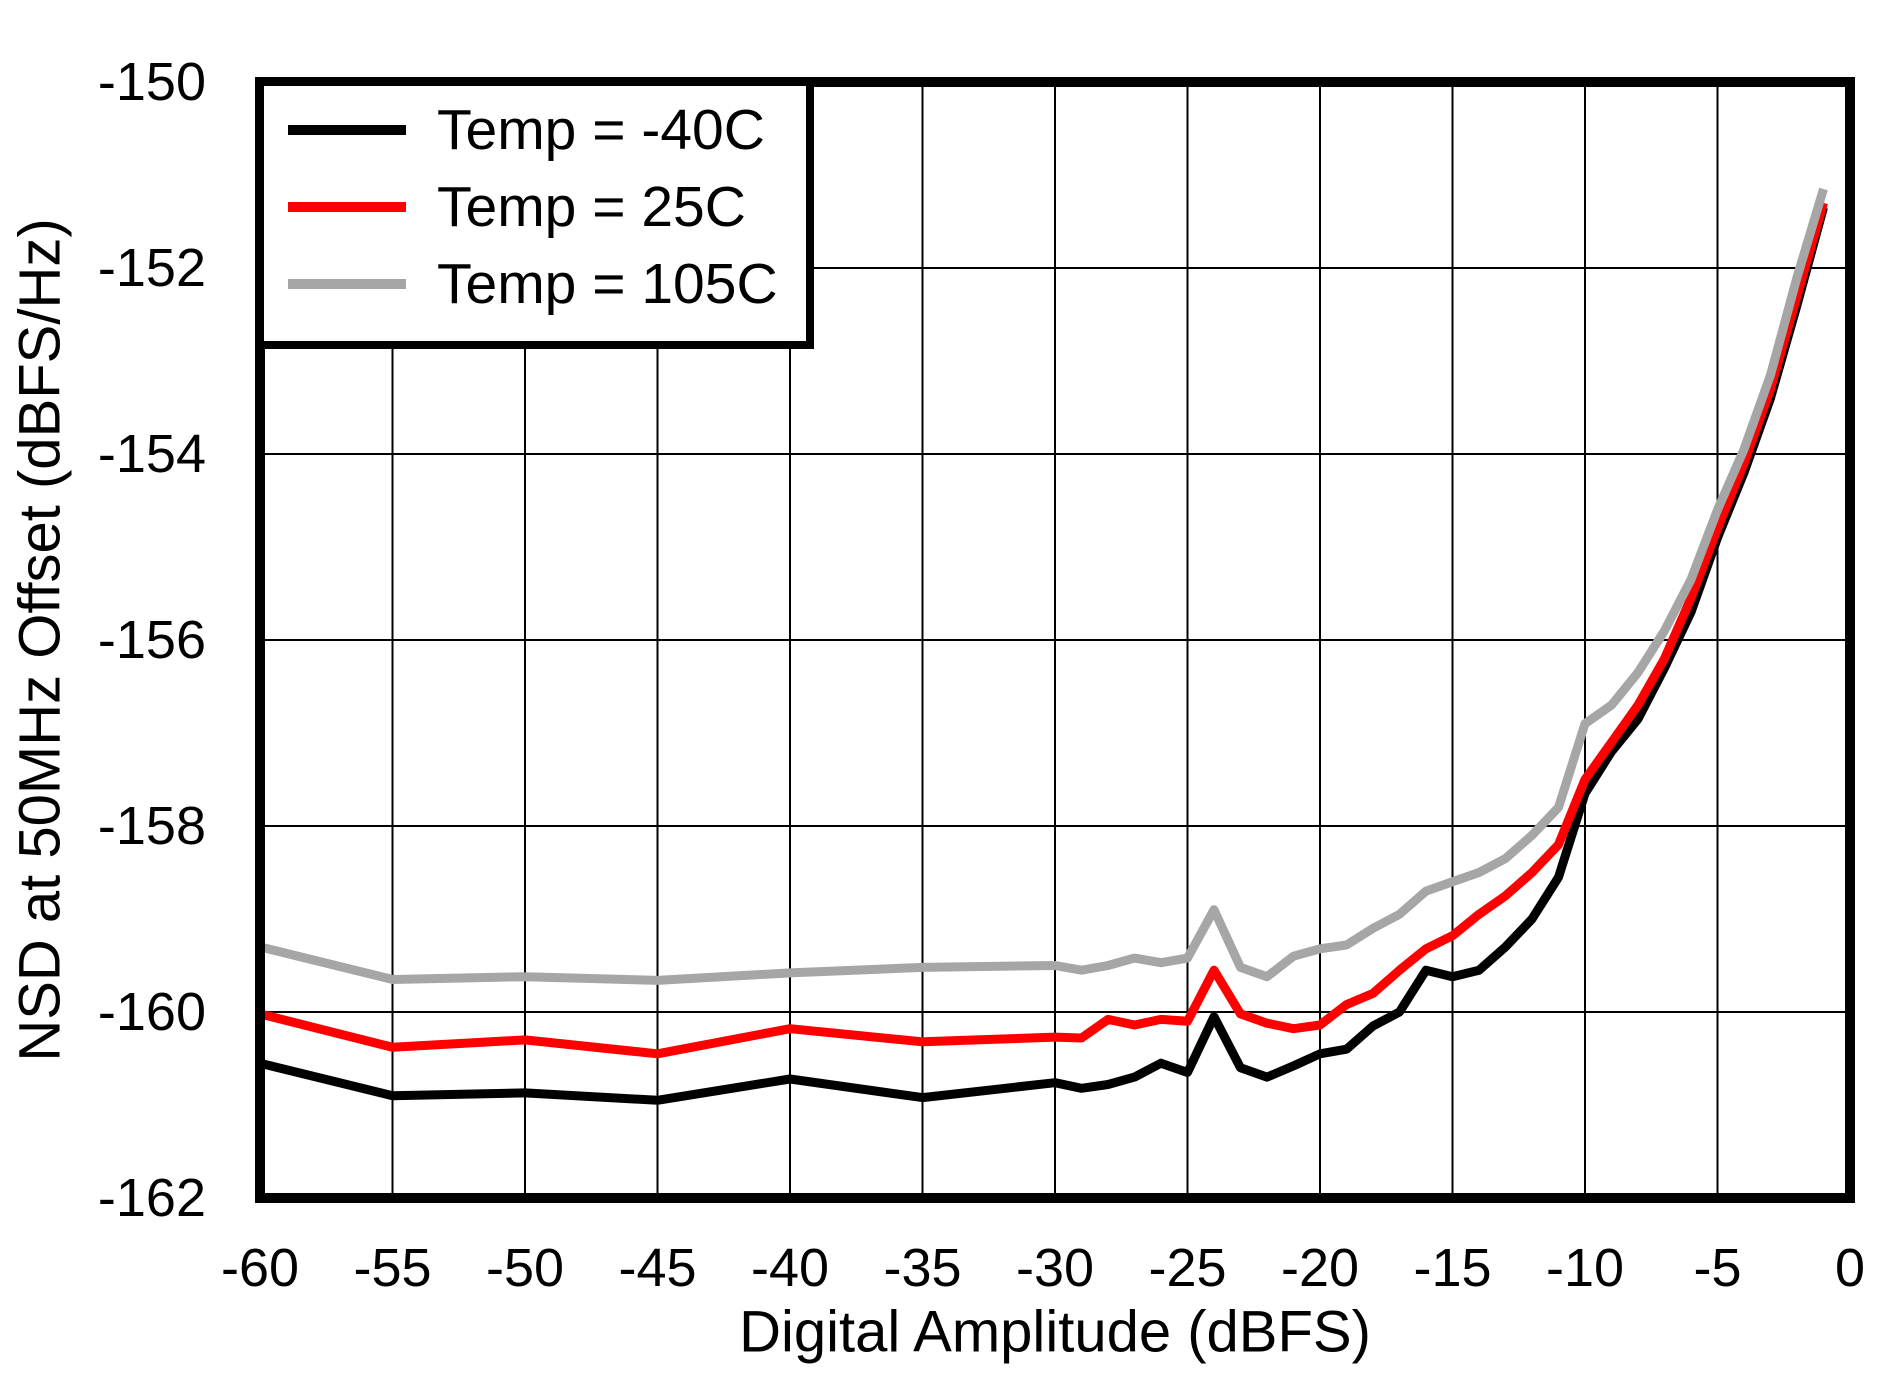 Image resolution: width=1902 pixels, height=1382 pixels. What do you see at coordinates (1452, 1268) in the screenshot?
I see `x-tick-label: -15` at bounding box center [1452, 1268].